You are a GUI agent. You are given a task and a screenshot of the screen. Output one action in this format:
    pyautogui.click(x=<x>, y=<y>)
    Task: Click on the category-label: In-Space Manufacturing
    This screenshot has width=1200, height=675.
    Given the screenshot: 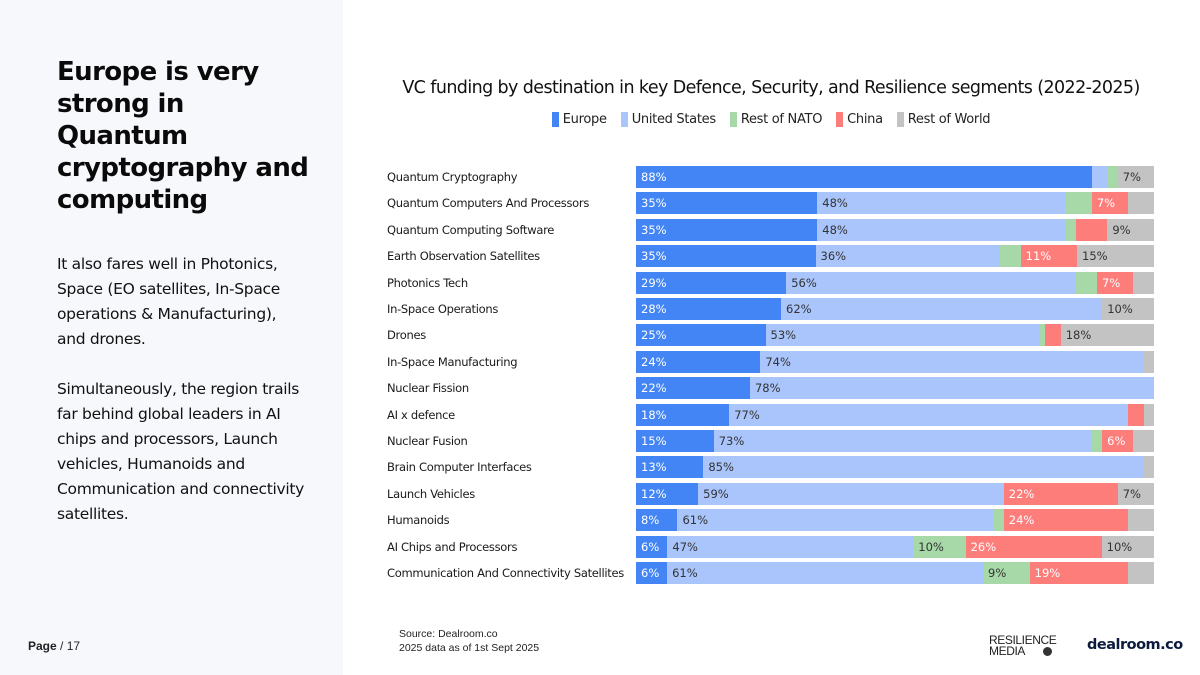 What is the action you would take?
    pyautogui.click(x=452, y=362)
    